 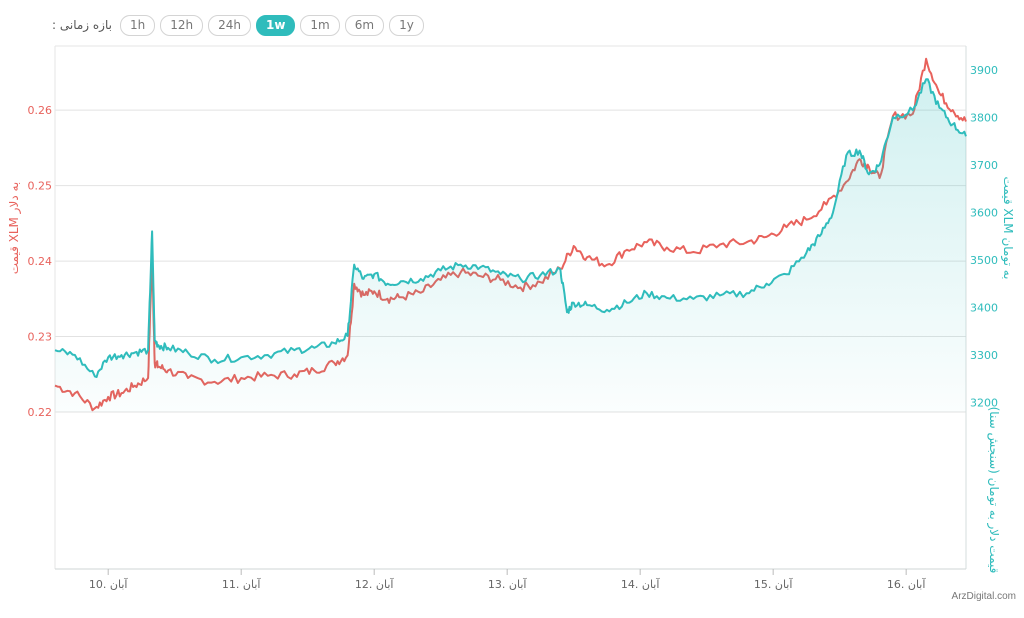 What do you see at coordinates (374, 584) in the screenshot?
I see `x-tick-label: 12. آبان` at bounding box center [374, 584].